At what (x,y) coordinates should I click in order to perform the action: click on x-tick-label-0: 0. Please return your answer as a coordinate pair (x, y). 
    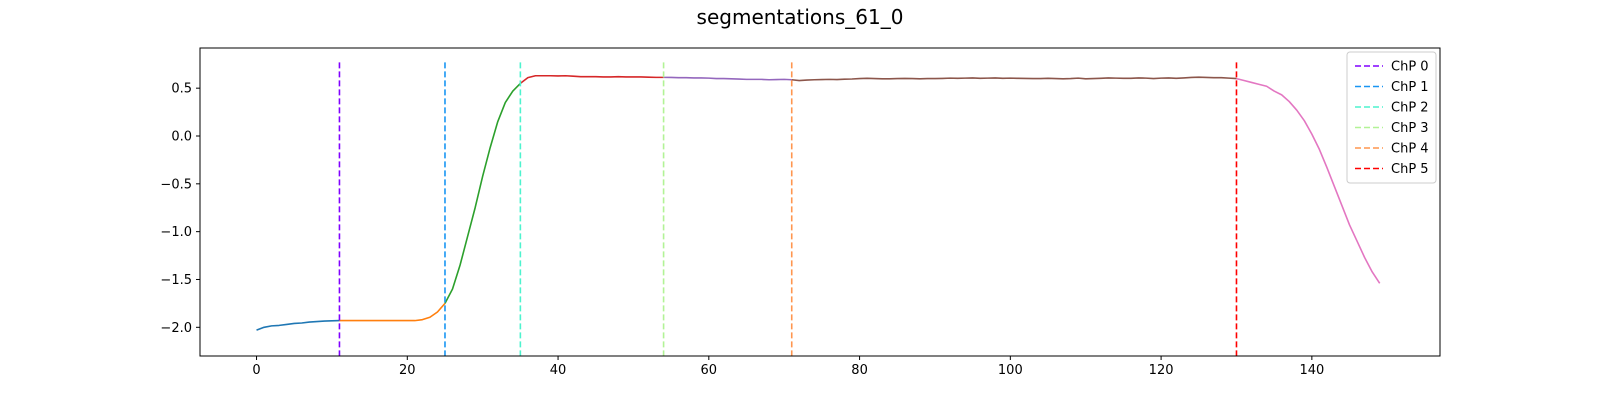
    Looking at the image, I should click on (256, 370).